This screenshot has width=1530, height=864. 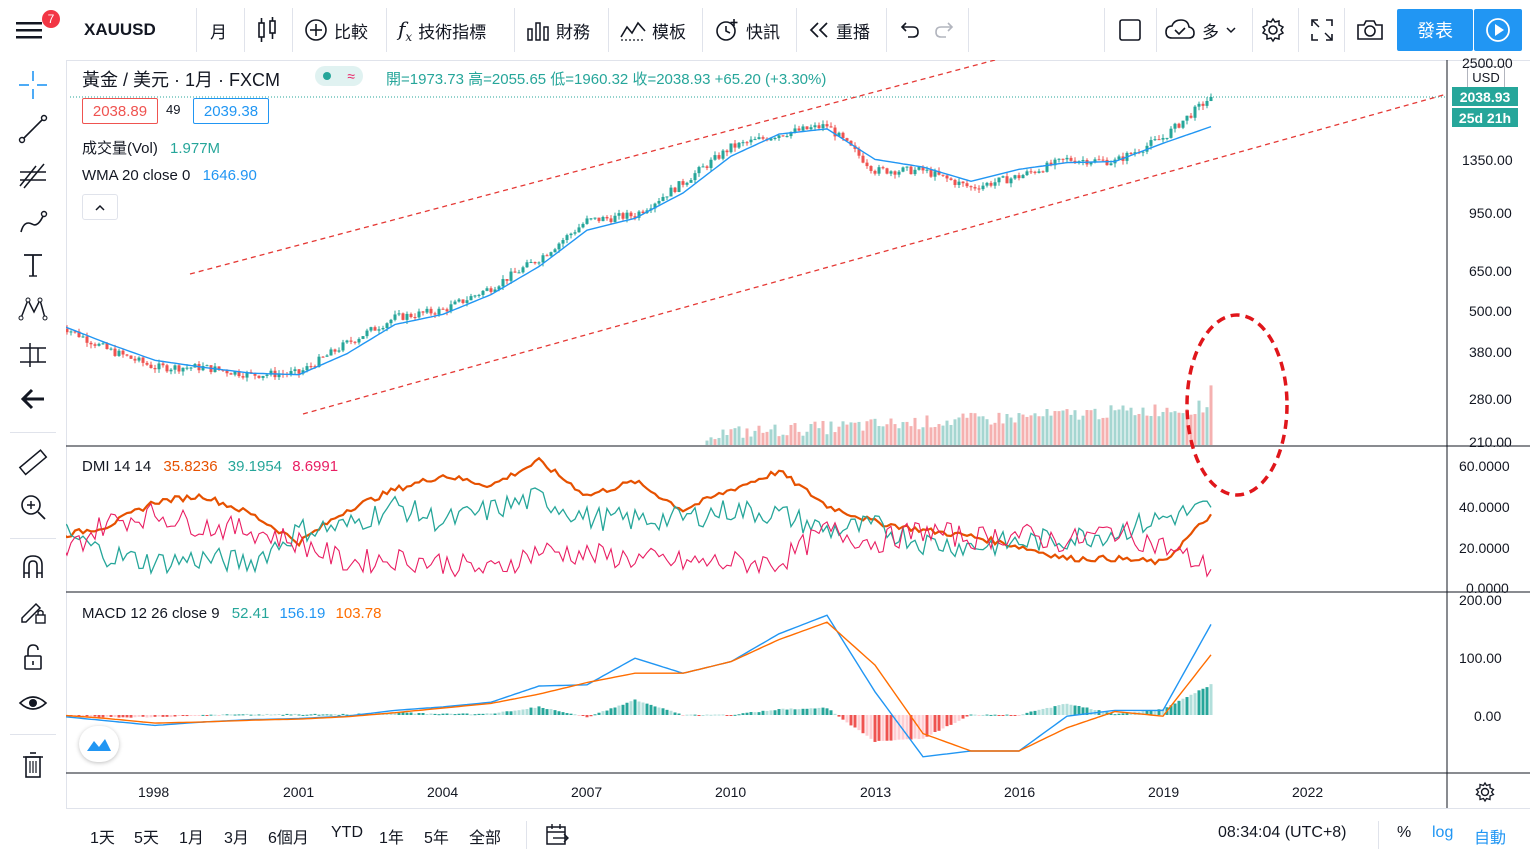 What do you see at coordinates (33, 611) in the screenshot?
I see `stay-drawing-tool` at bounding box center [33, 611].